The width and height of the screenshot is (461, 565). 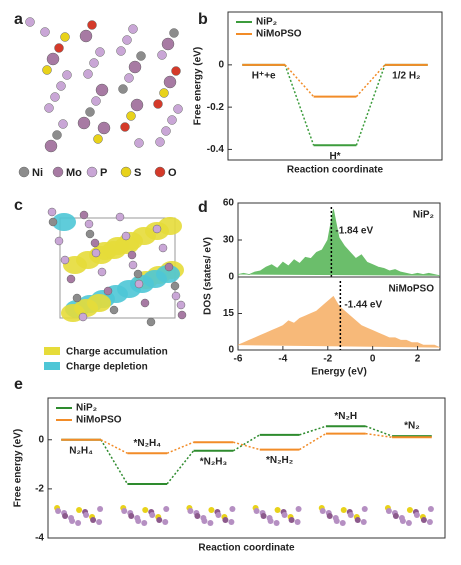 What do you see at coordinates (18, 384) in the screenshot?
I see `panel-letter: e` at bounding box center [18, 384].